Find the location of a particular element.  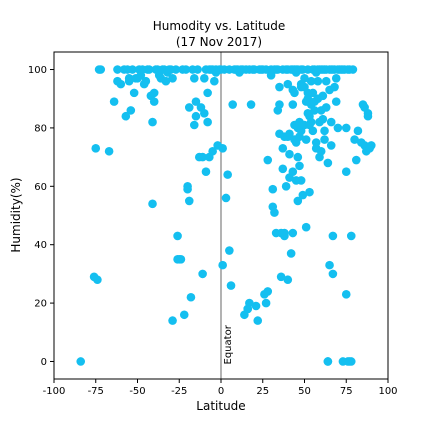

x-tick-label: -100 is located at coordinates (54, 391).